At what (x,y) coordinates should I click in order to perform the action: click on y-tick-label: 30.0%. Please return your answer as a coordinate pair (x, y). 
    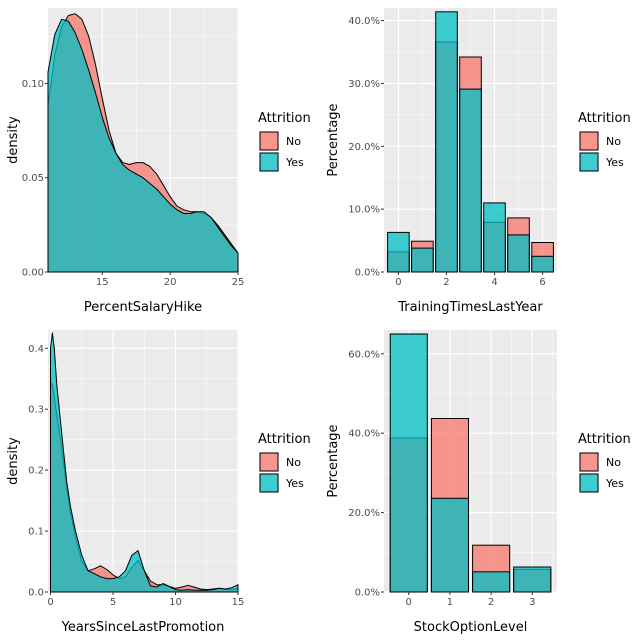
    Looking at the image, I should click on (364, 84).